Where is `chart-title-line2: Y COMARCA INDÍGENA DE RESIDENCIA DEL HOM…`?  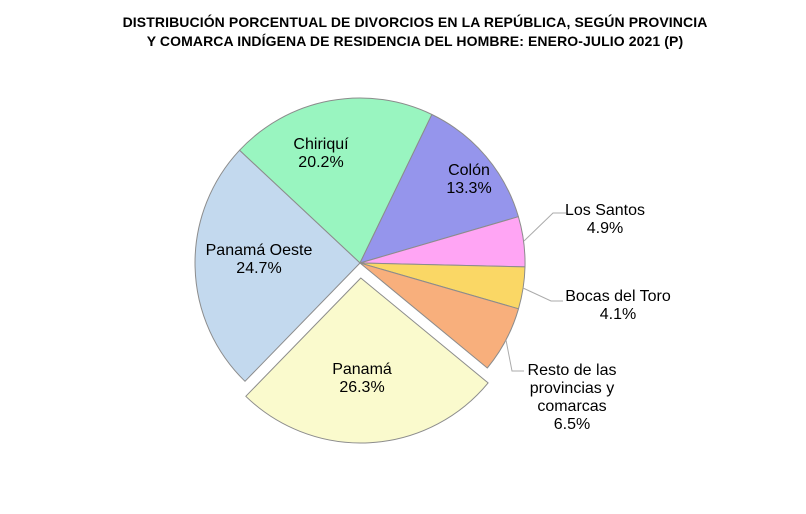 chart-title-line2: Y COMARCA INDÍGENA DE RESIDENCIA DEL HOM… is located at coordinates (415, 41).